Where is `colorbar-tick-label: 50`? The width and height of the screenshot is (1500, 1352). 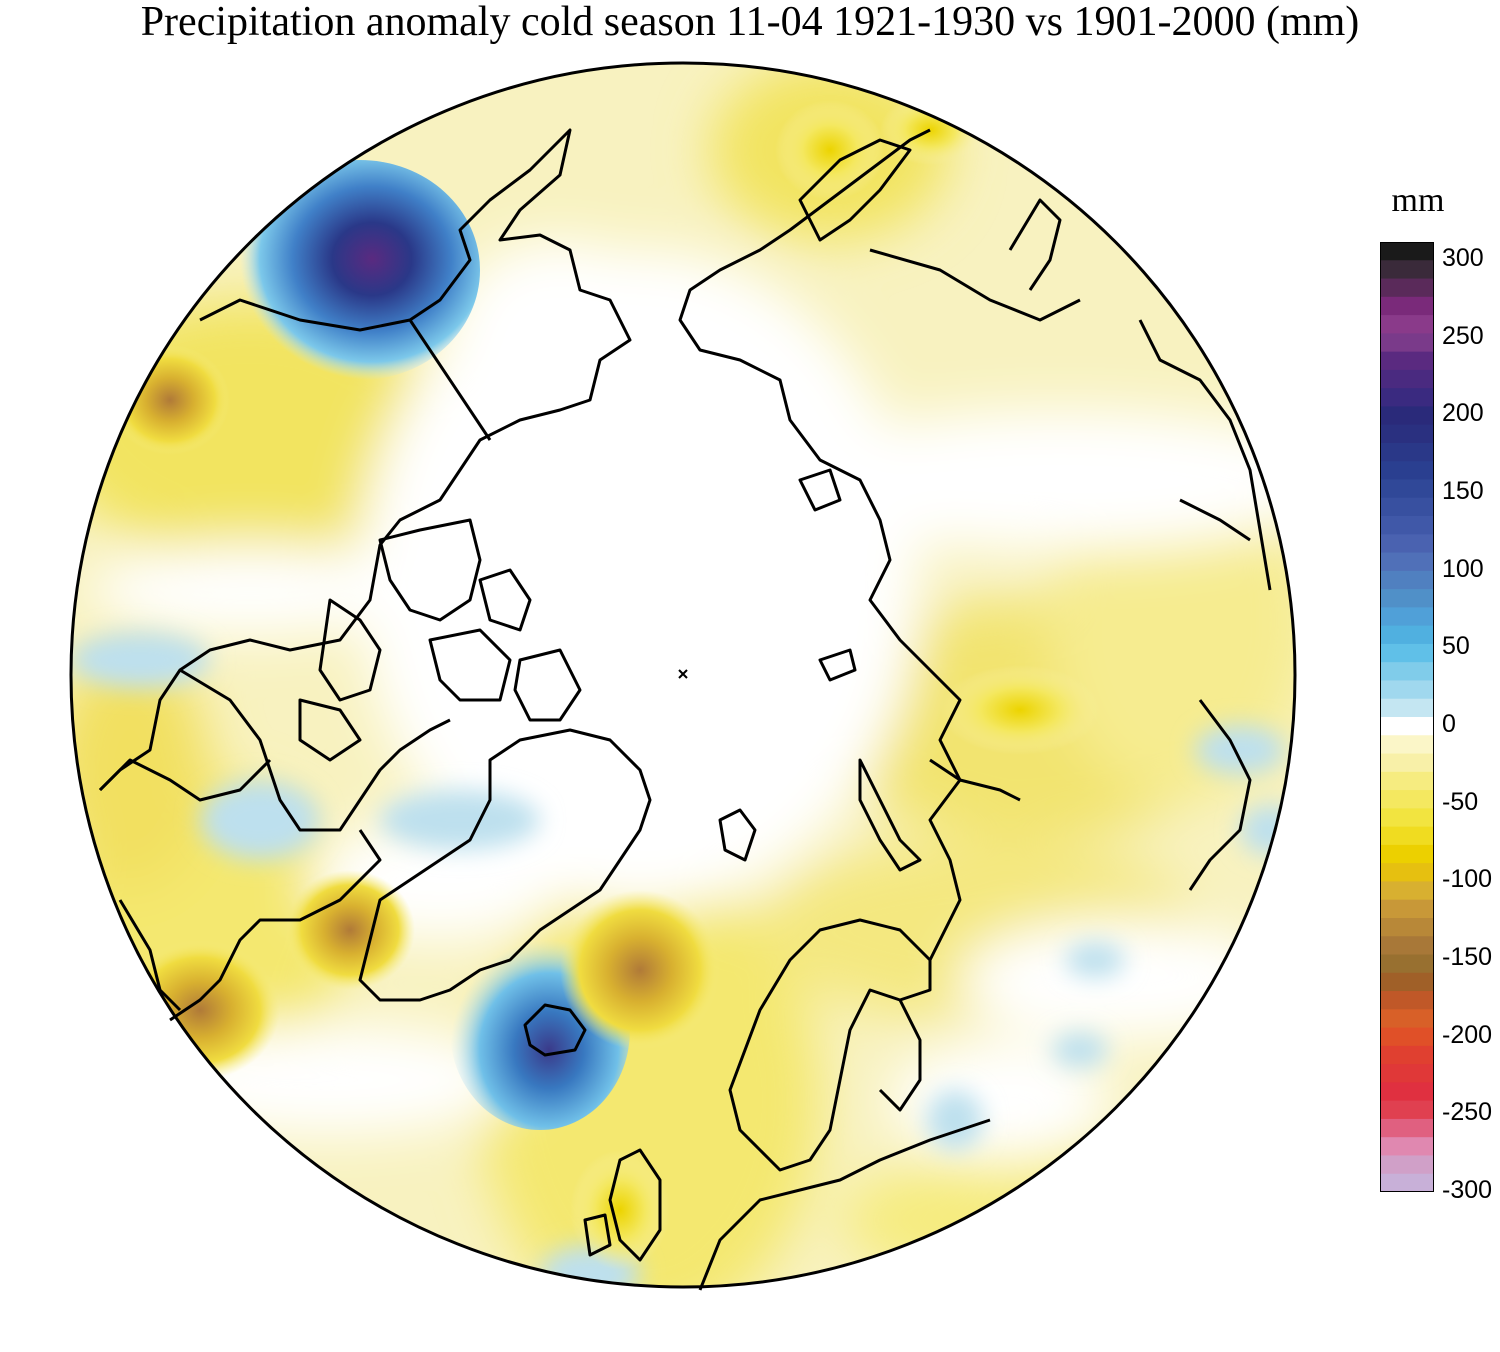
colorbar-tick-label: 50 is located at coordinates (1456, 646).